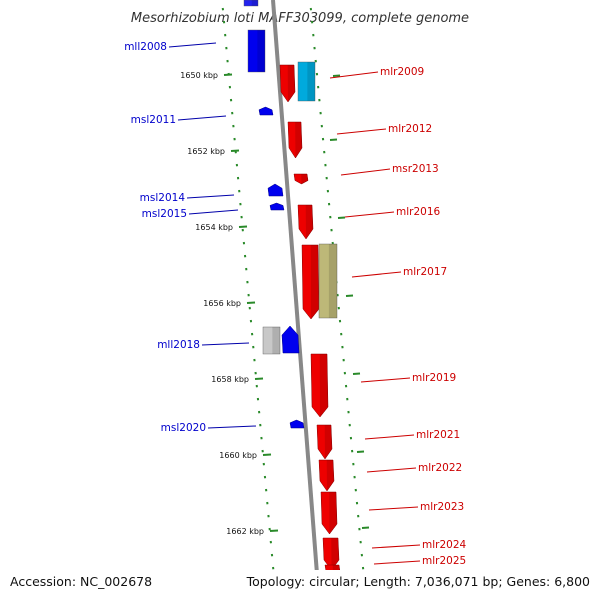 The height and width of the screenshot is (600, 600). I want to click on tick-label: 1650 kbp, so click(199, 75).